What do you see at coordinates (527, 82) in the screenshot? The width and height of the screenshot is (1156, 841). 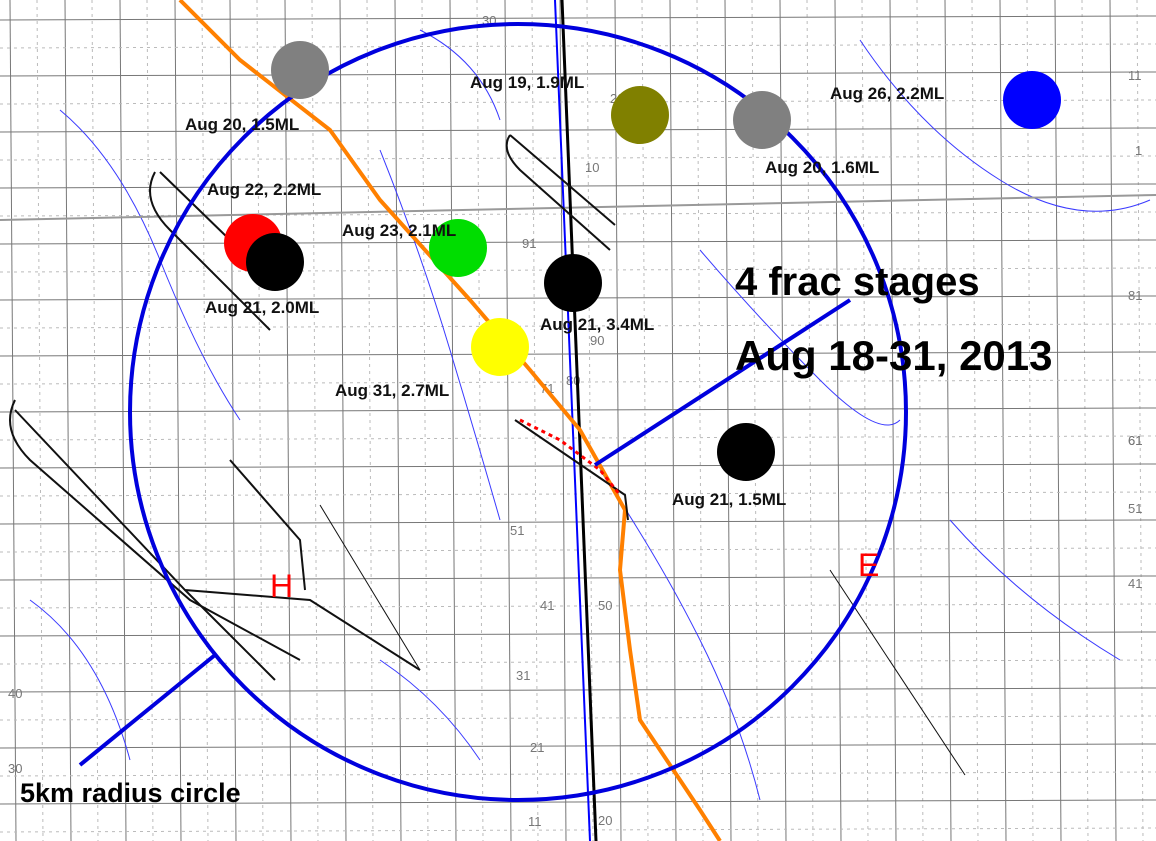 I see `event-label: Aug 19, 1.9ML` at bounding box center [527, 82].